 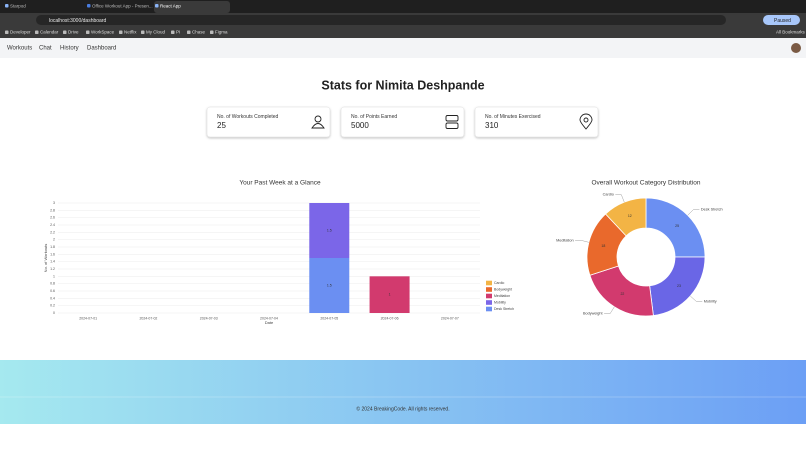 I want to click on legend-label: Mobility, so click(x=500, y=302).